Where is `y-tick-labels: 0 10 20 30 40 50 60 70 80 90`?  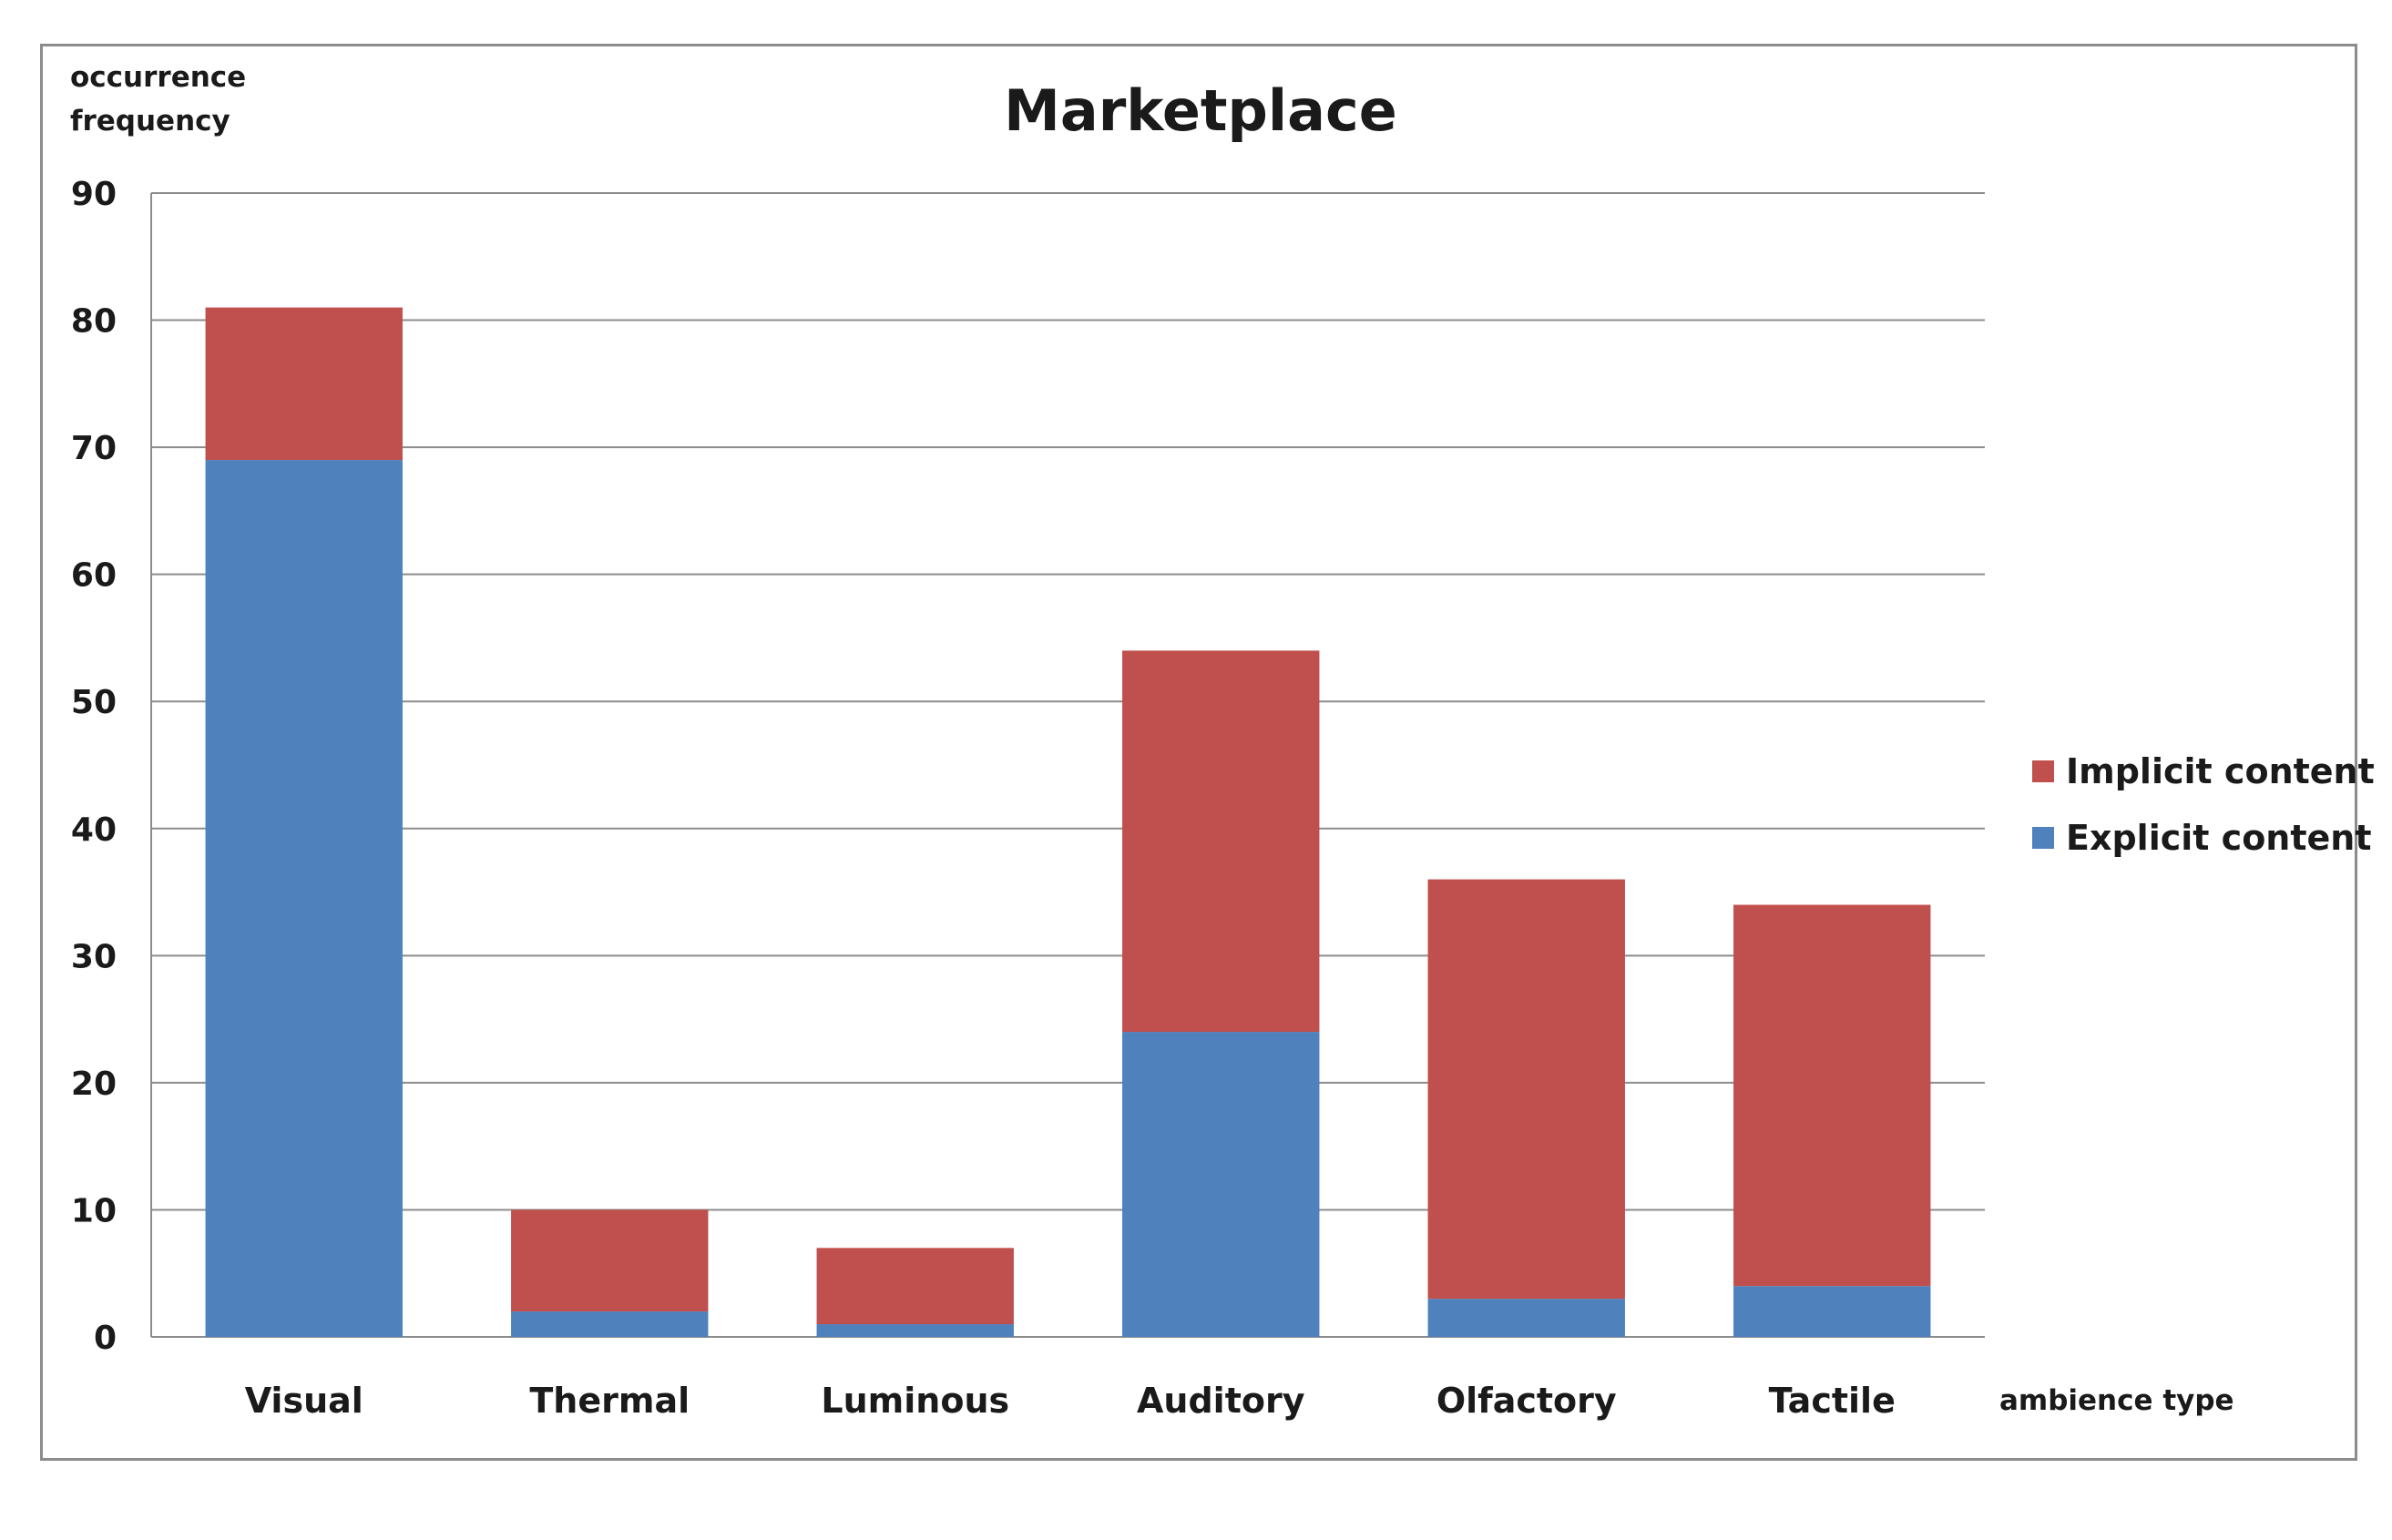 y-tick-labels: 0 10 20 30 40 50 60 70 80 90 is located at coordinates (94, 766).